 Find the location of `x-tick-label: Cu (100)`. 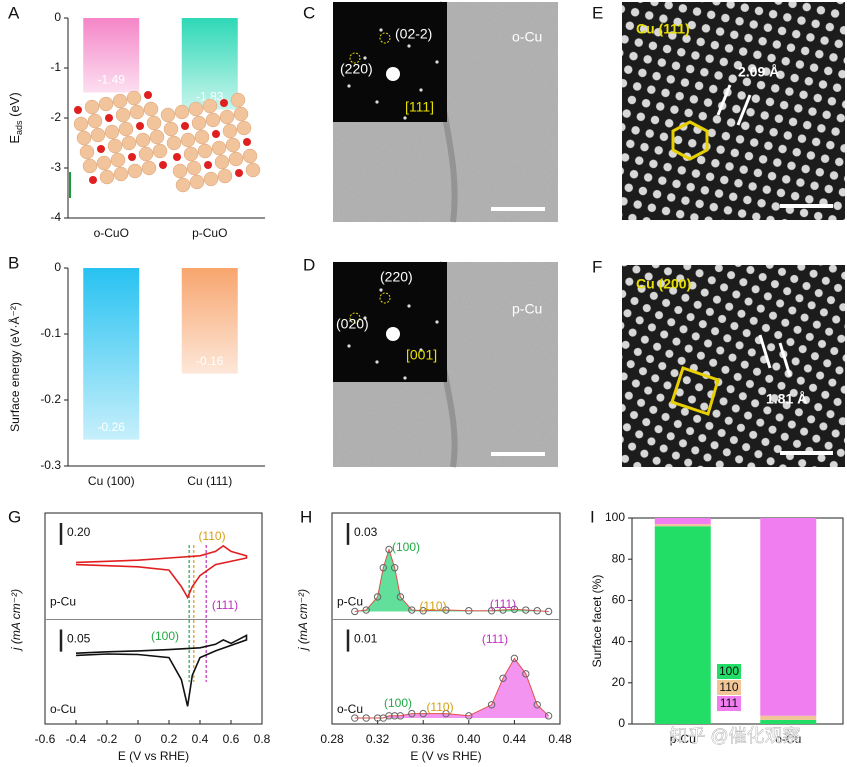

x-tick-label: Cu (100) is located at coordinates (111, 481).